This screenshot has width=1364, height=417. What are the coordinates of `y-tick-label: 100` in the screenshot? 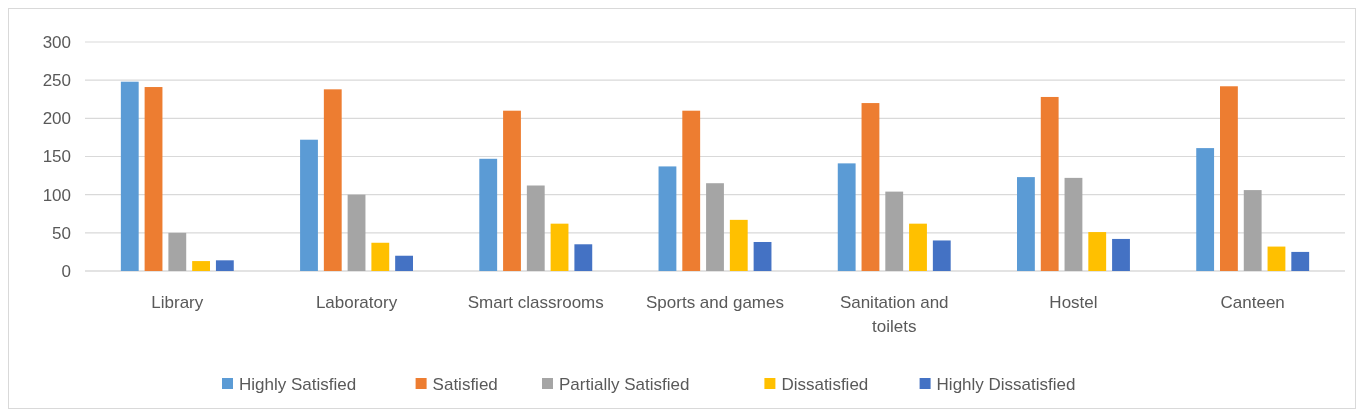 It's located at (56, 195).